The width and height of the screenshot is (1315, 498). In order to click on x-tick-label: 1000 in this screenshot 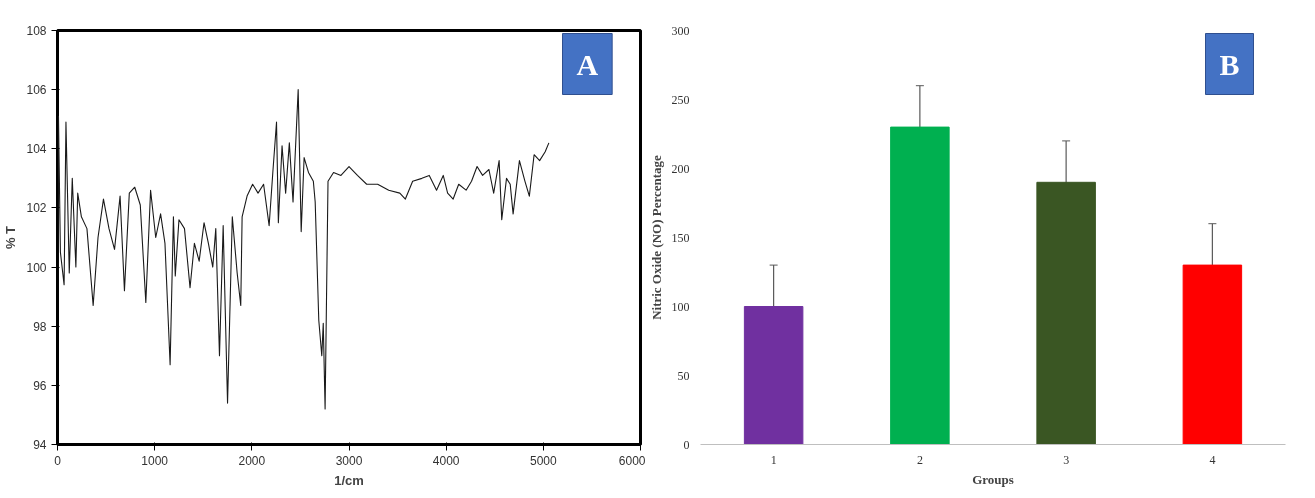, I will do `click(155, 460)`.